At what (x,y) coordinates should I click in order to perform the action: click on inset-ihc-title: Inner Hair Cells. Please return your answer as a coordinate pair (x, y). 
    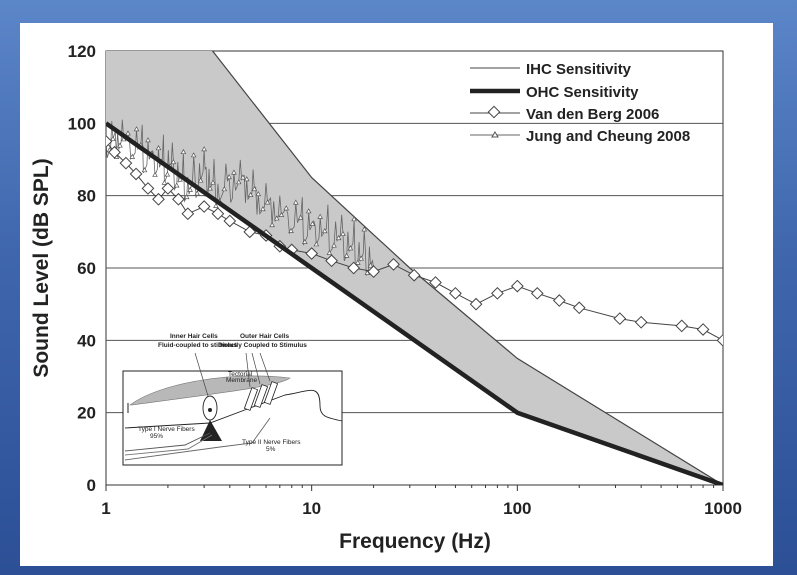
    Looking at the image, I should click on (194, 336).